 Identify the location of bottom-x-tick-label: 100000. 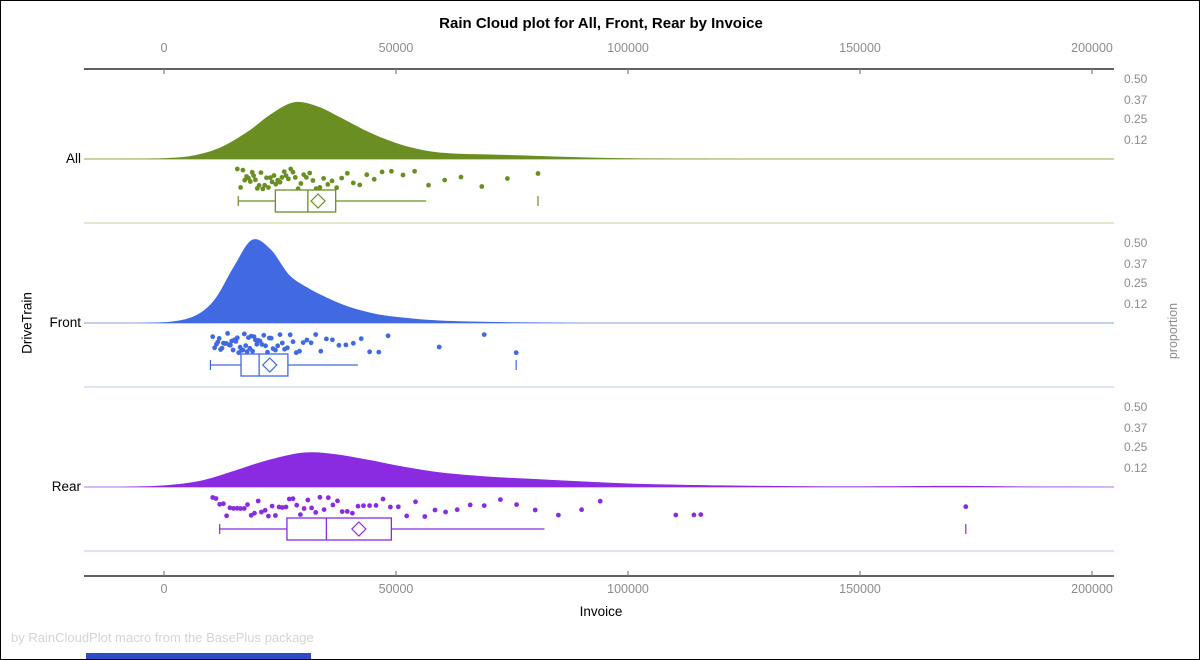
(628, 589).